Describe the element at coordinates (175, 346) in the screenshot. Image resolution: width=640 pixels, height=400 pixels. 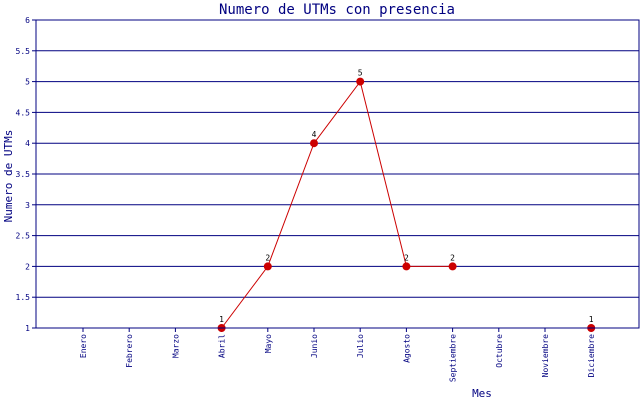
I see `x-tick-label: Marzo` at that location.